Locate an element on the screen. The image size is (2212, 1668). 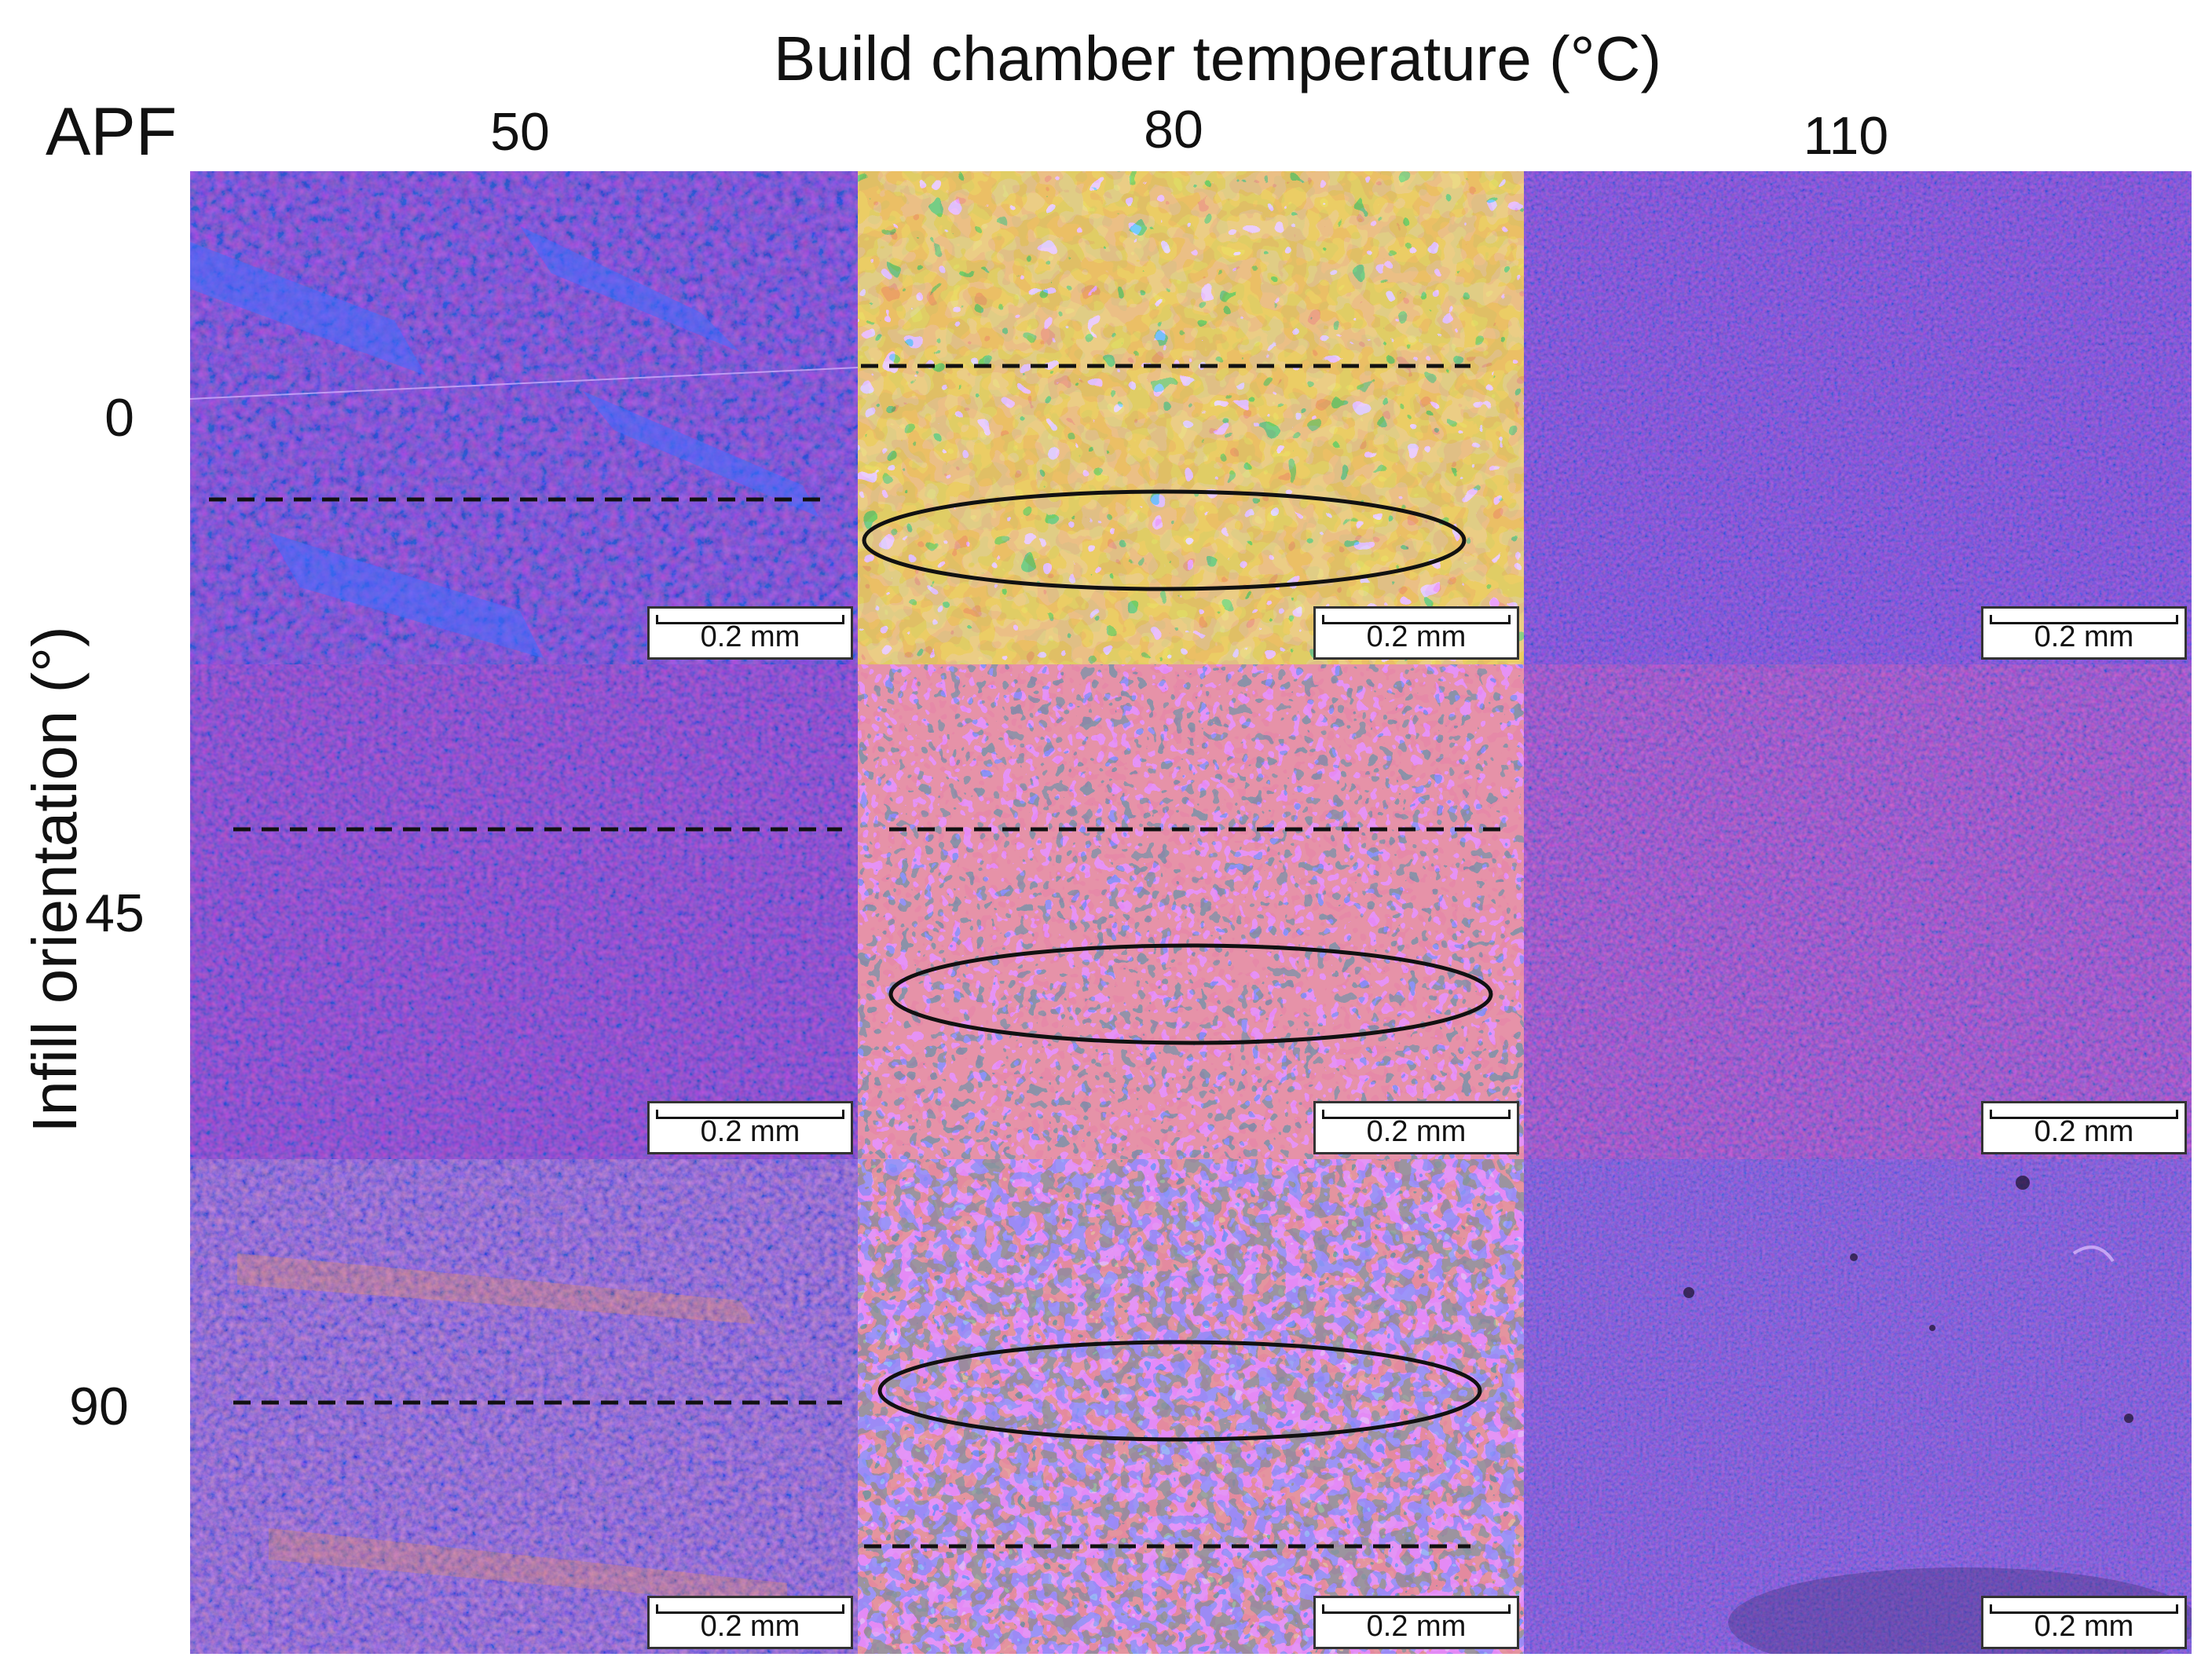
micrograph-110c-45deg: 0.2 mm is located at coordinates (1858, 911).